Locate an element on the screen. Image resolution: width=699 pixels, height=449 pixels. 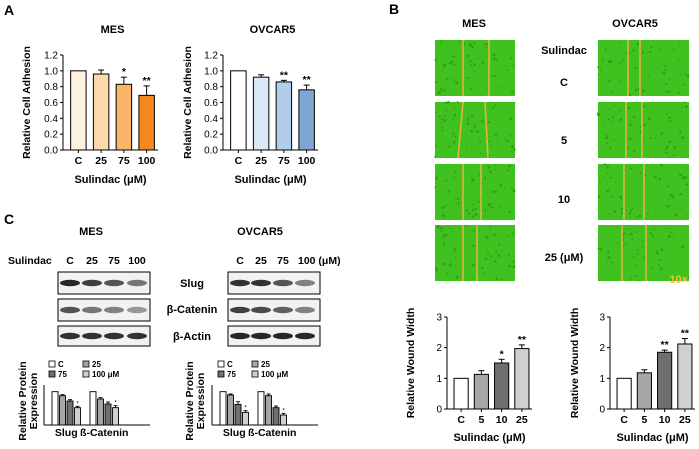
x-tick-label: 75 is located at coordinates (124, 161).